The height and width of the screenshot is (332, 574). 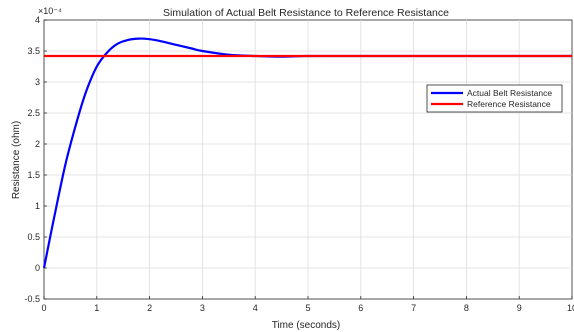 I want to click on x-tick-label: 6, so click(x=360, y=308).